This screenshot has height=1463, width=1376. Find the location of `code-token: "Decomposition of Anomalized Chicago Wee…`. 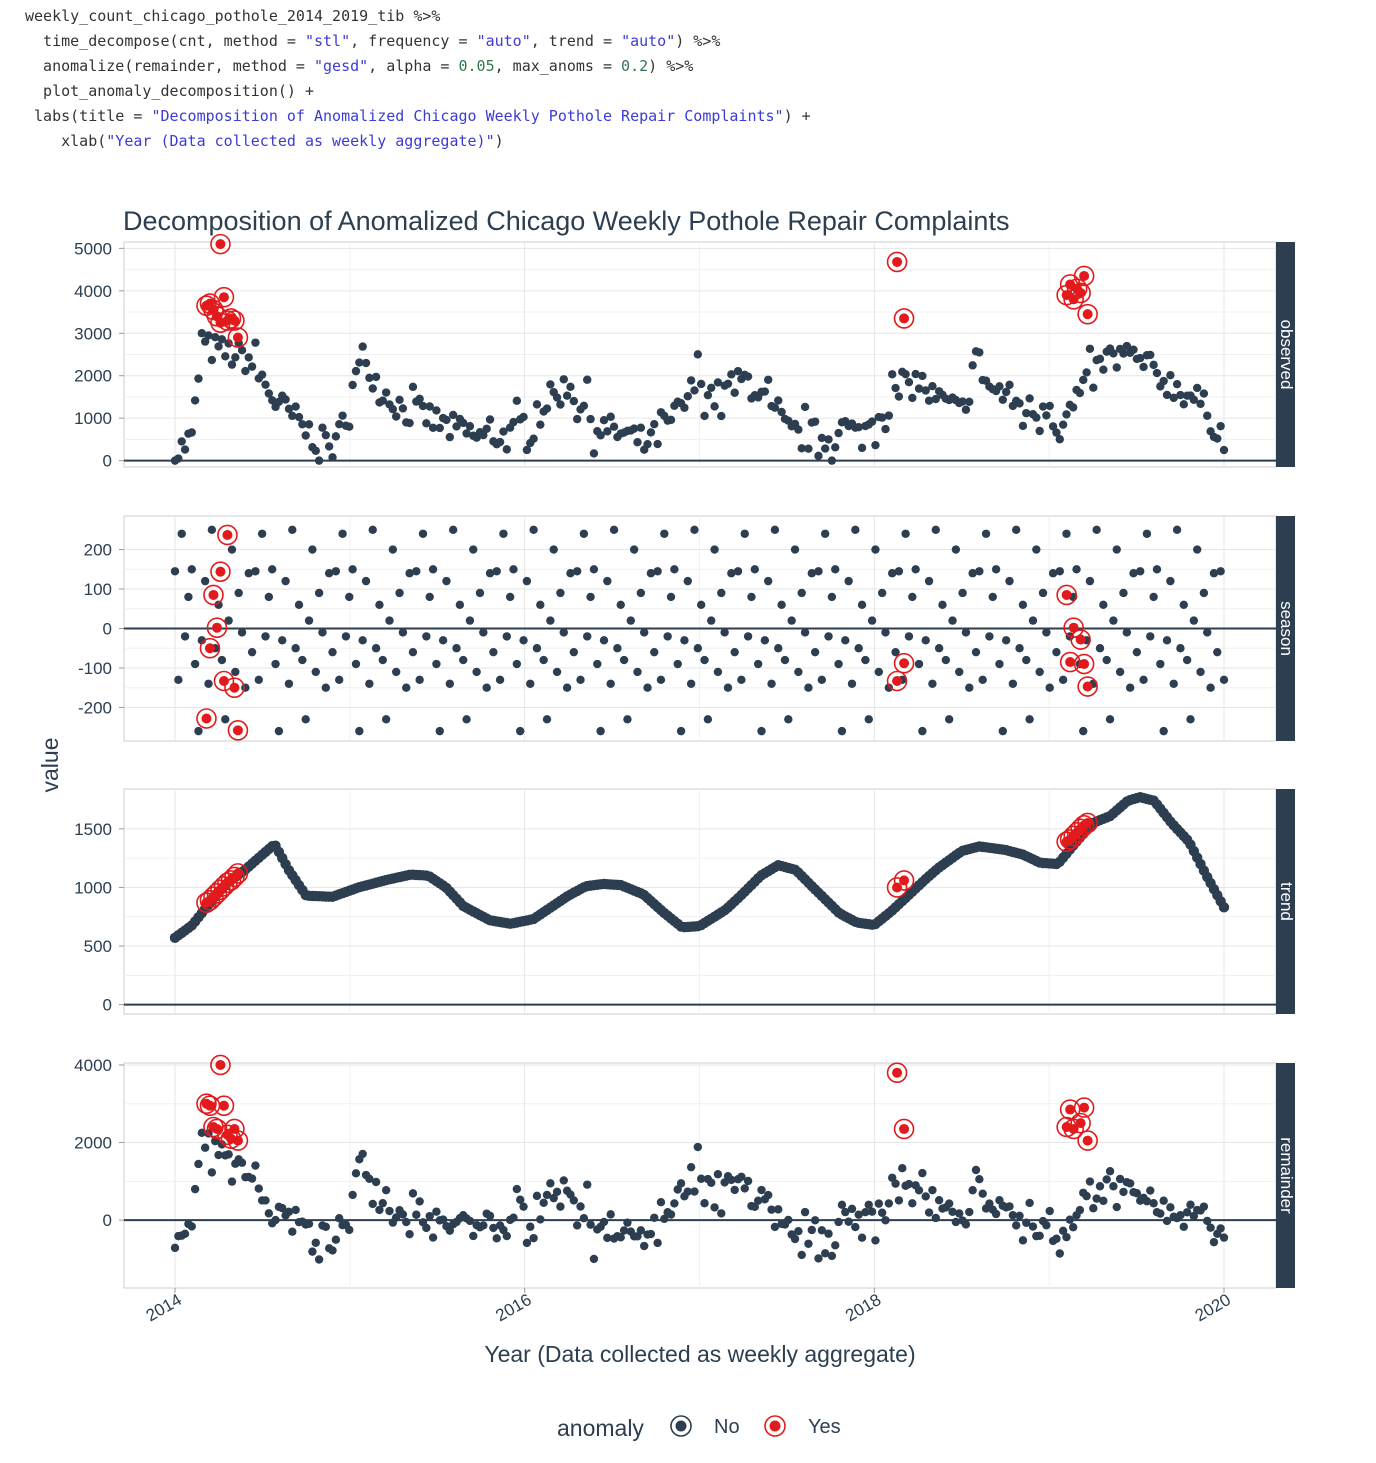

code-token: "Decomposition of Anomalized Chicago Wee… is located at coordinates (467, 115).